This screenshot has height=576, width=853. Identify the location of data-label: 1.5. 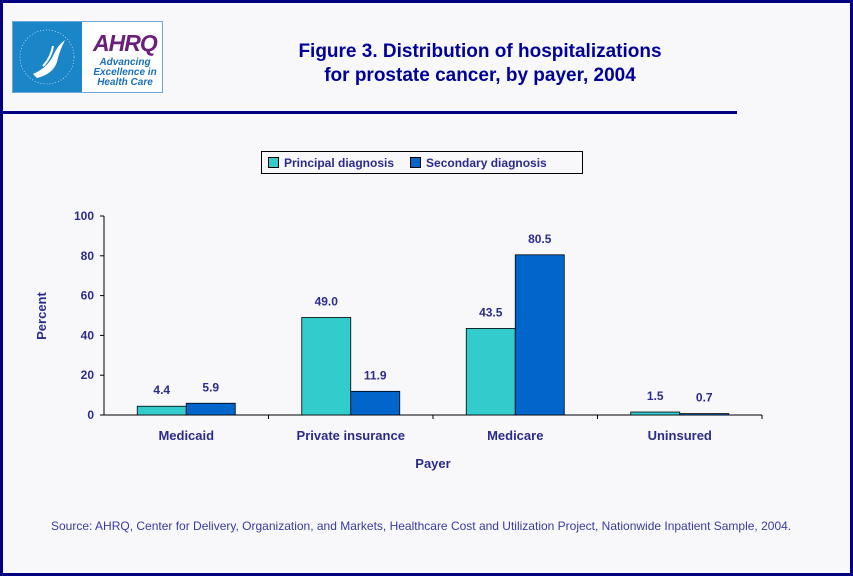
(655, 396).